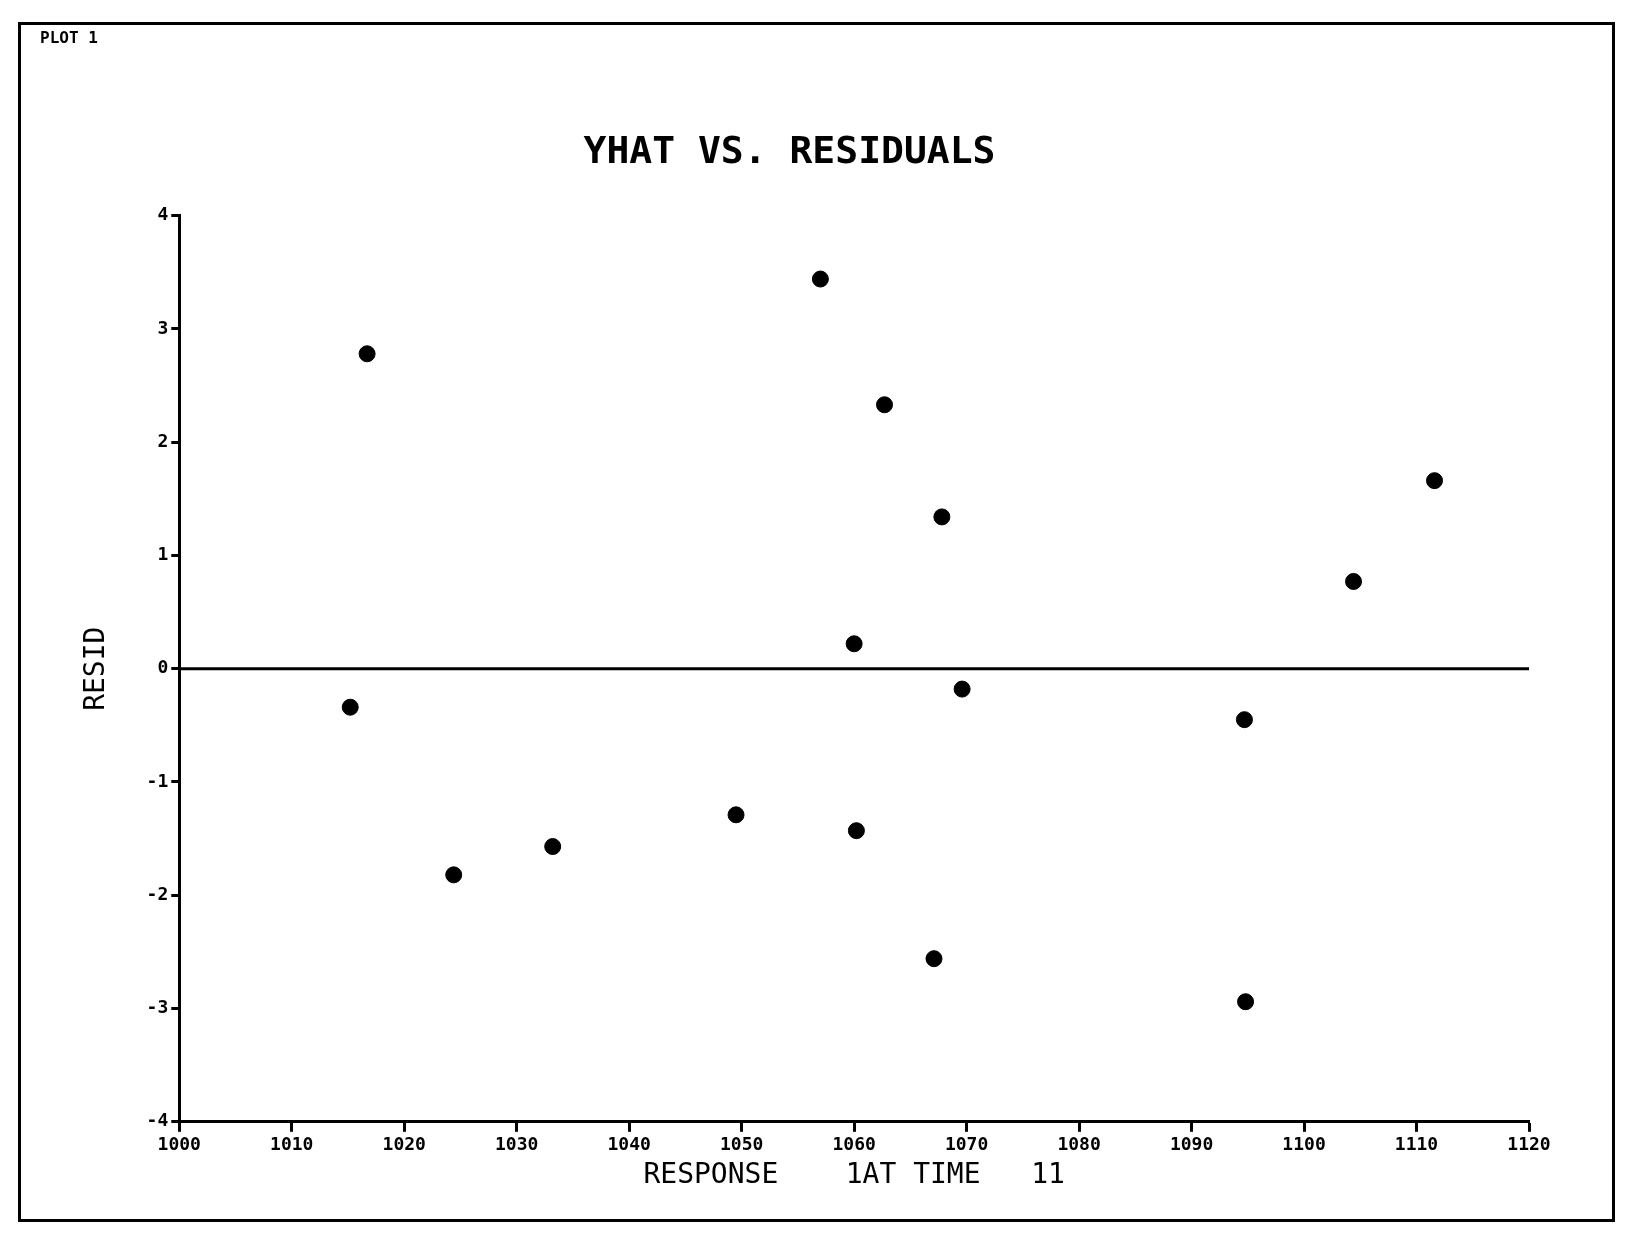  Describe the element at coordinates (69, 37) in the screenshot. I see `text: PLOT 1` at that location.